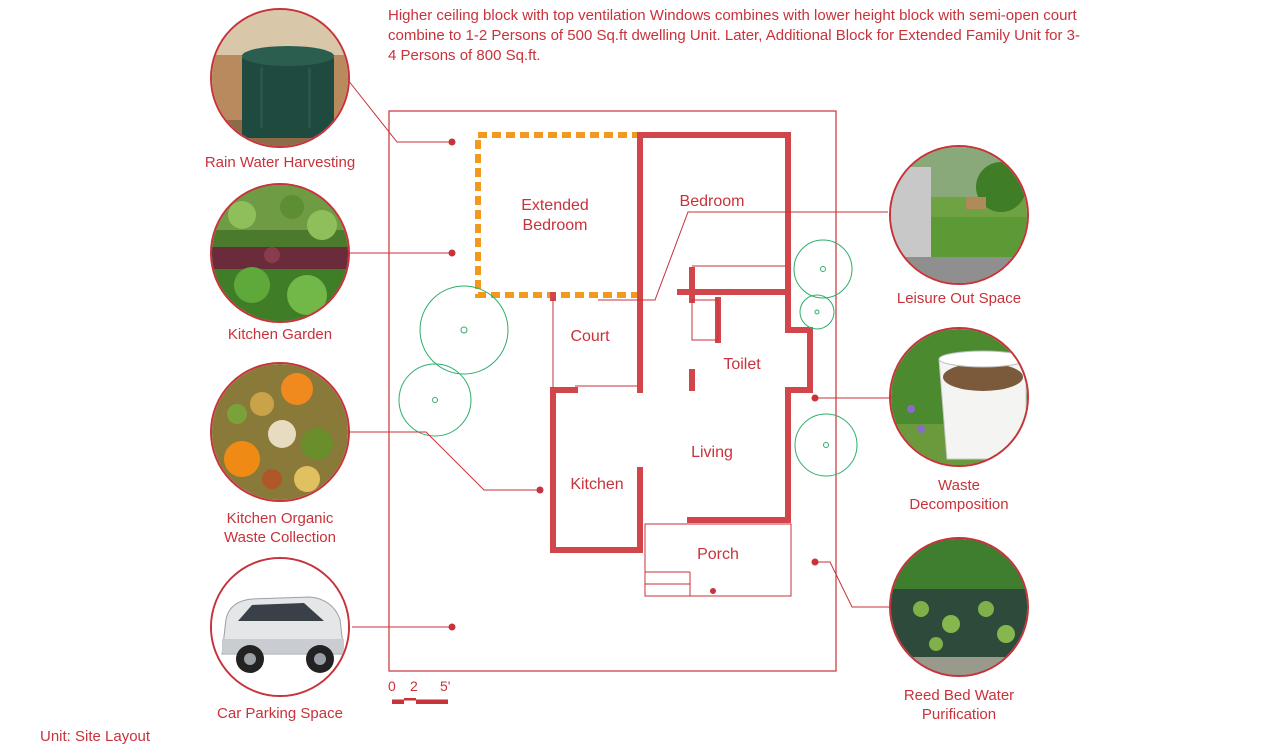 The image size is (1280, 750). Describe the element at coordinates (280, 78) in the screenshot. I see `water-tank-photo` at that location.